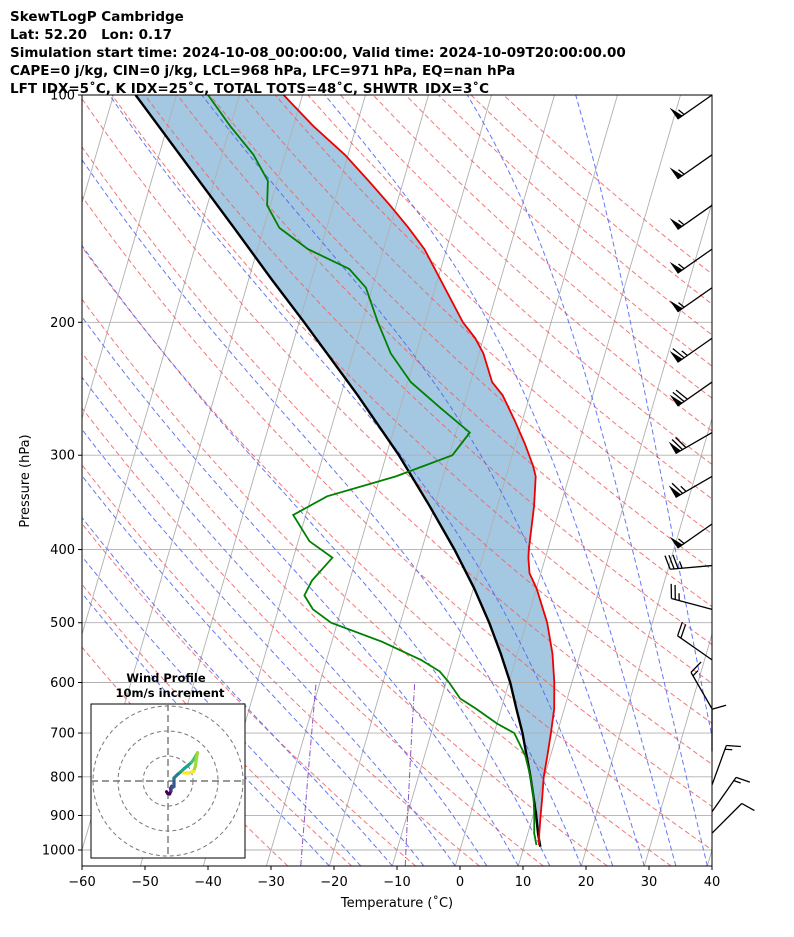  I want to click on x-tick-label: −10, so click(396, 882).